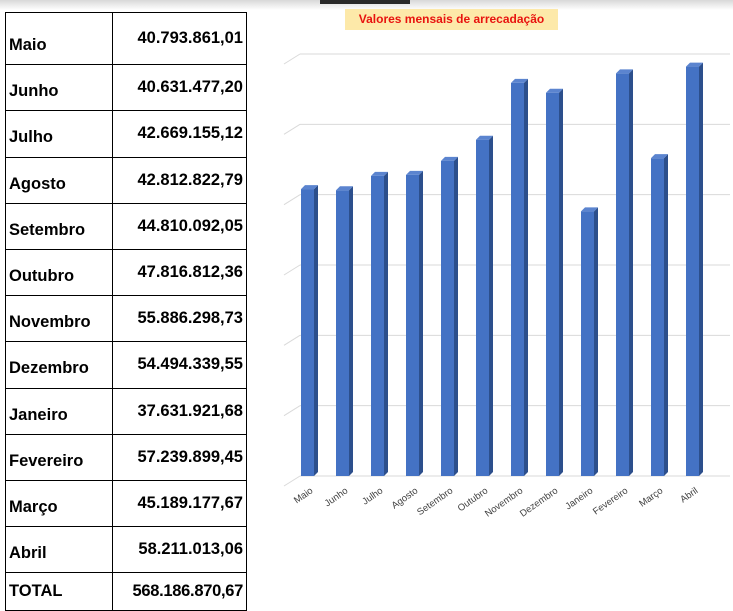  What do you see at coordinates (59, 457) in the screenshot?
I see `month-cell: Fevereiro` at bounding box center [59, 457].